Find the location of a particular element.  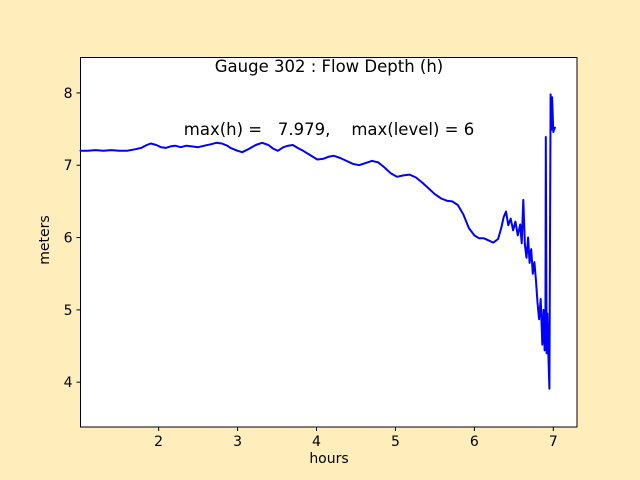

y-tick-label: 7 is located at coordinates (68, 166).